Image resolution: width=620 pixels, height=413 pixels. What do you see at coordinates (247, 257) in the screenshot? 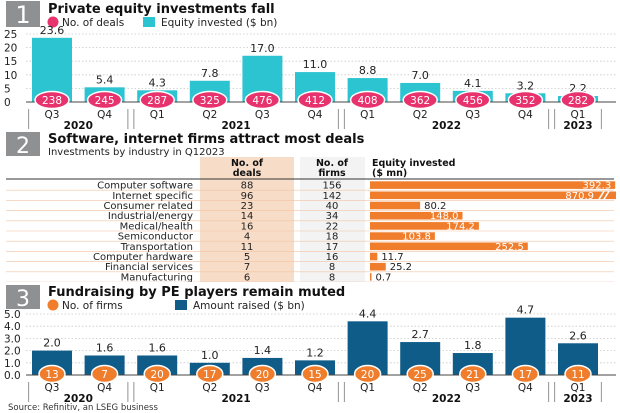
I see `deals-cell: 5` at bounding box center [247, 257].